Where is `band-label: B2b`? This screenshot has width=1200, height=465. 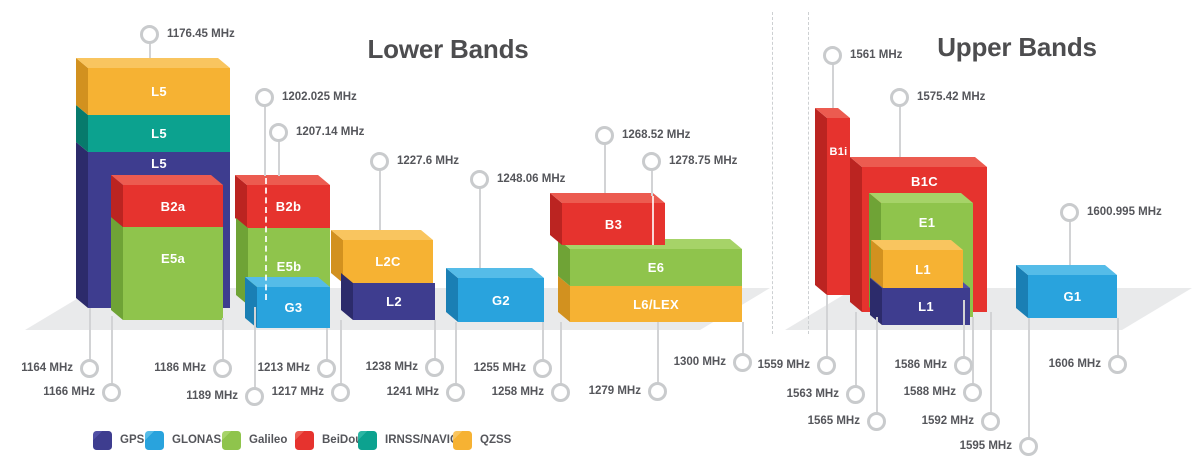
band-label: B2b is located at coordinates (288, 206).